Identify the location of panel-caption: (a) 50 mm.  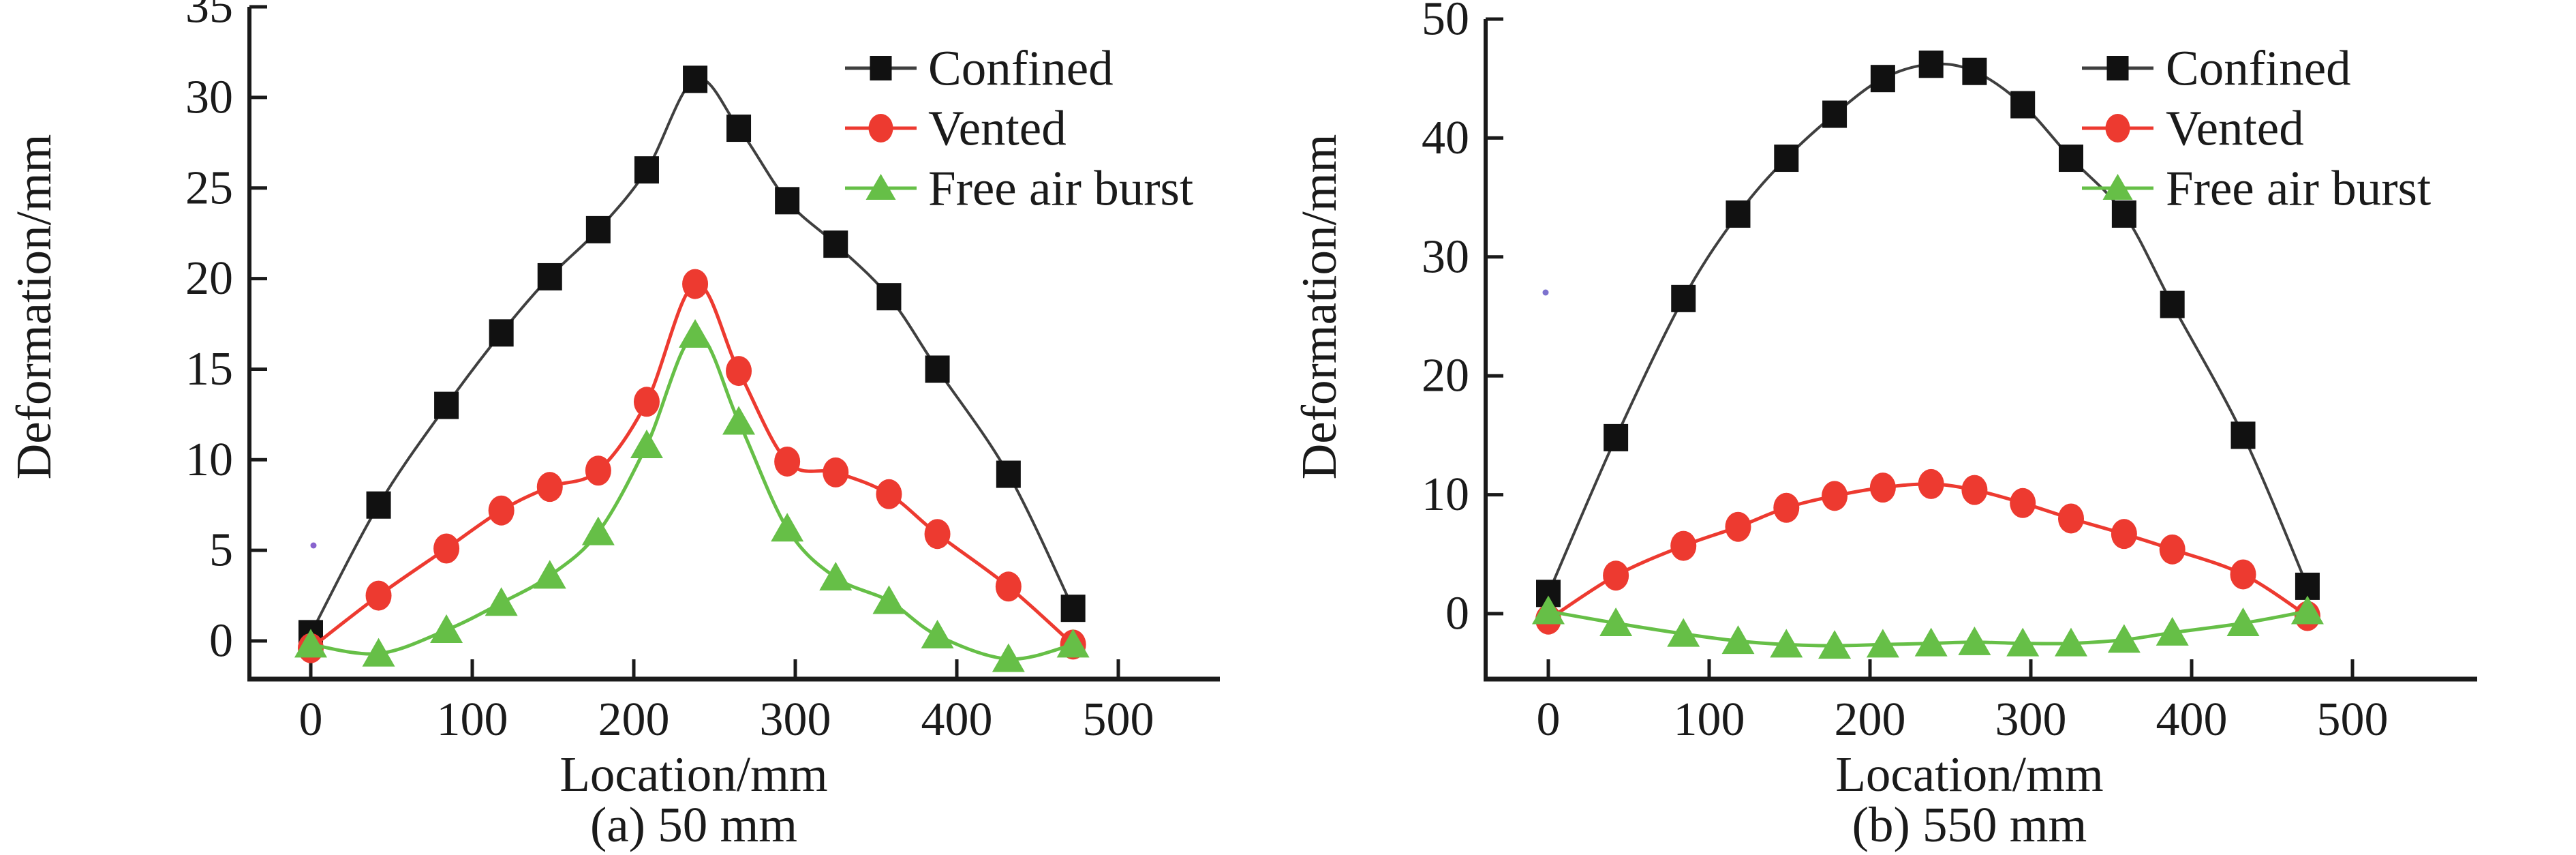
(693, 824).